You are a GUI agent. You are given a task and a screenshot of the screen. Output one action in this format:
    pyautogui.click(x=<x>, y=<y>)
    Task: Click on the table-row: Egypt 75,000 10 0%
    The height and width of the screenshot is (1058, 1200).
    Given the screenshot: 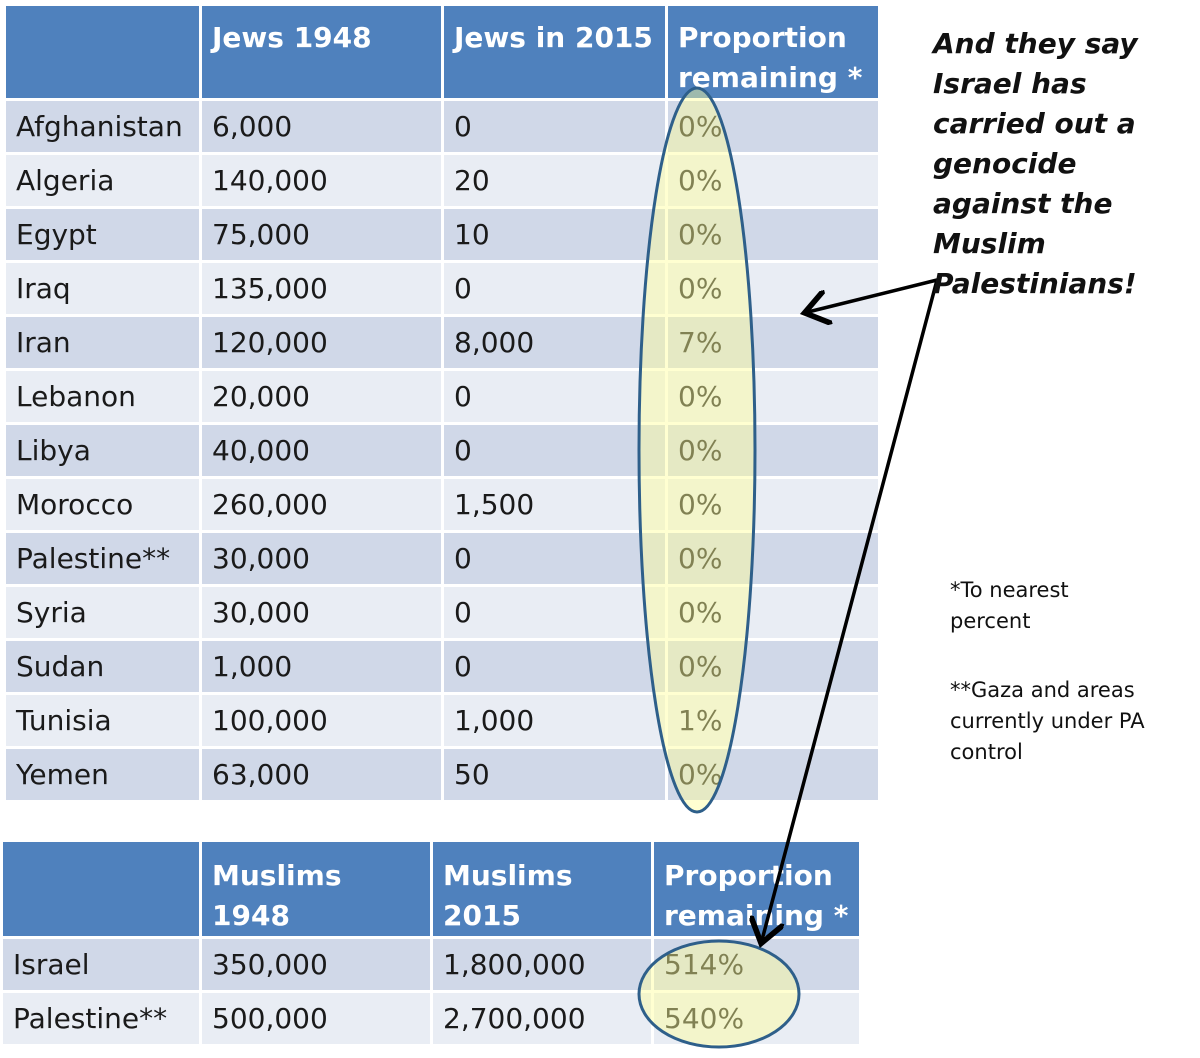 What is the action you would take?
    pyautogui.click(x=442, y=234)
    